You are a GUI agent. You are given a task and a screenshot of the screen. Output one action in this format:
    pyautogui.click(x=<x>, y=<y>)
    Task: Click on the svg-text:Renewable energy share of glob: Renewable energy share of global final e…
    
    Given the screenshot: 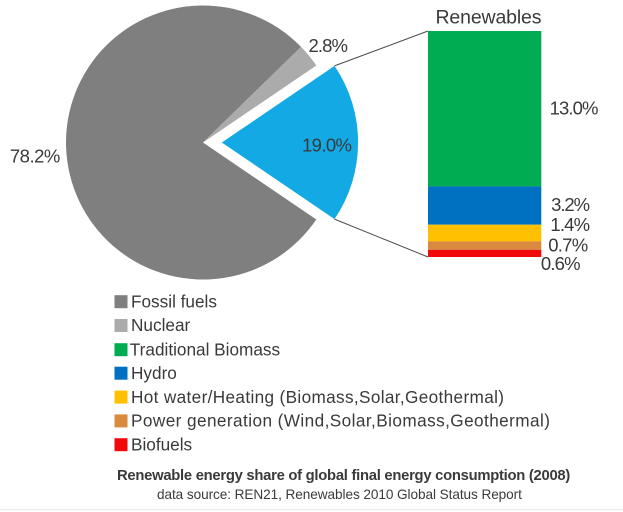 What is the action you would take?
    pyautogui.click(x=343, y=476)
    